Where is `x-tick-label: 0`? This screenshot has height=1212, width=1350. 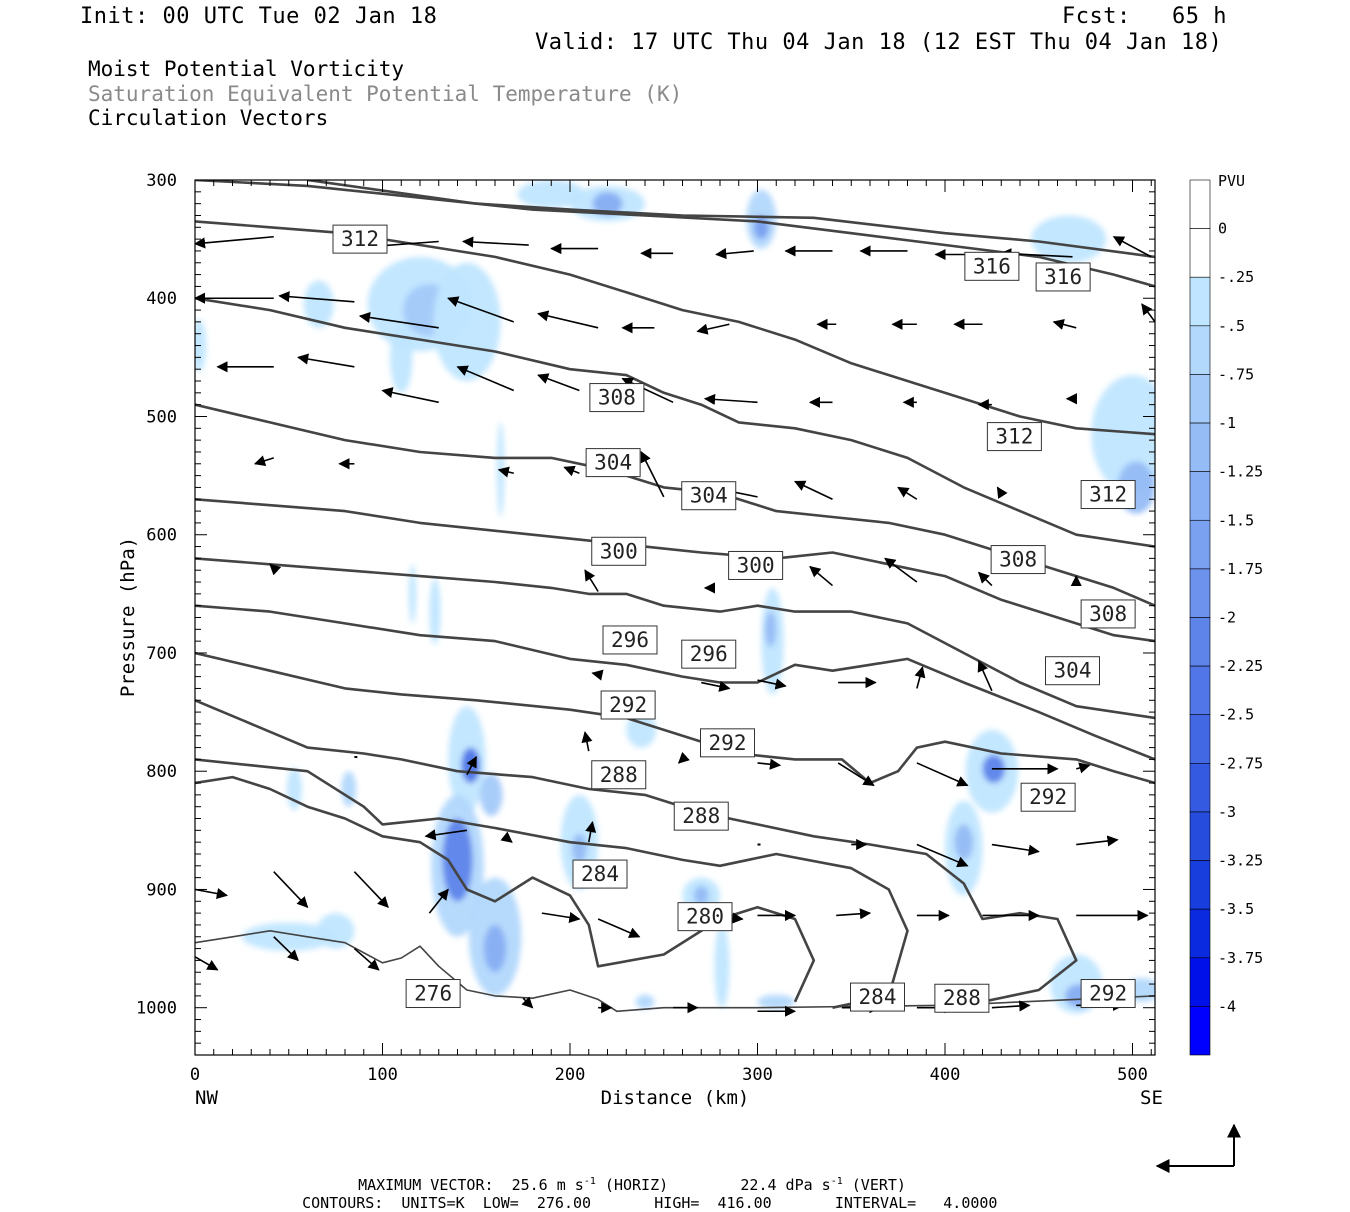 x-tick-label: 0 is located at coordinates (195, 1075).